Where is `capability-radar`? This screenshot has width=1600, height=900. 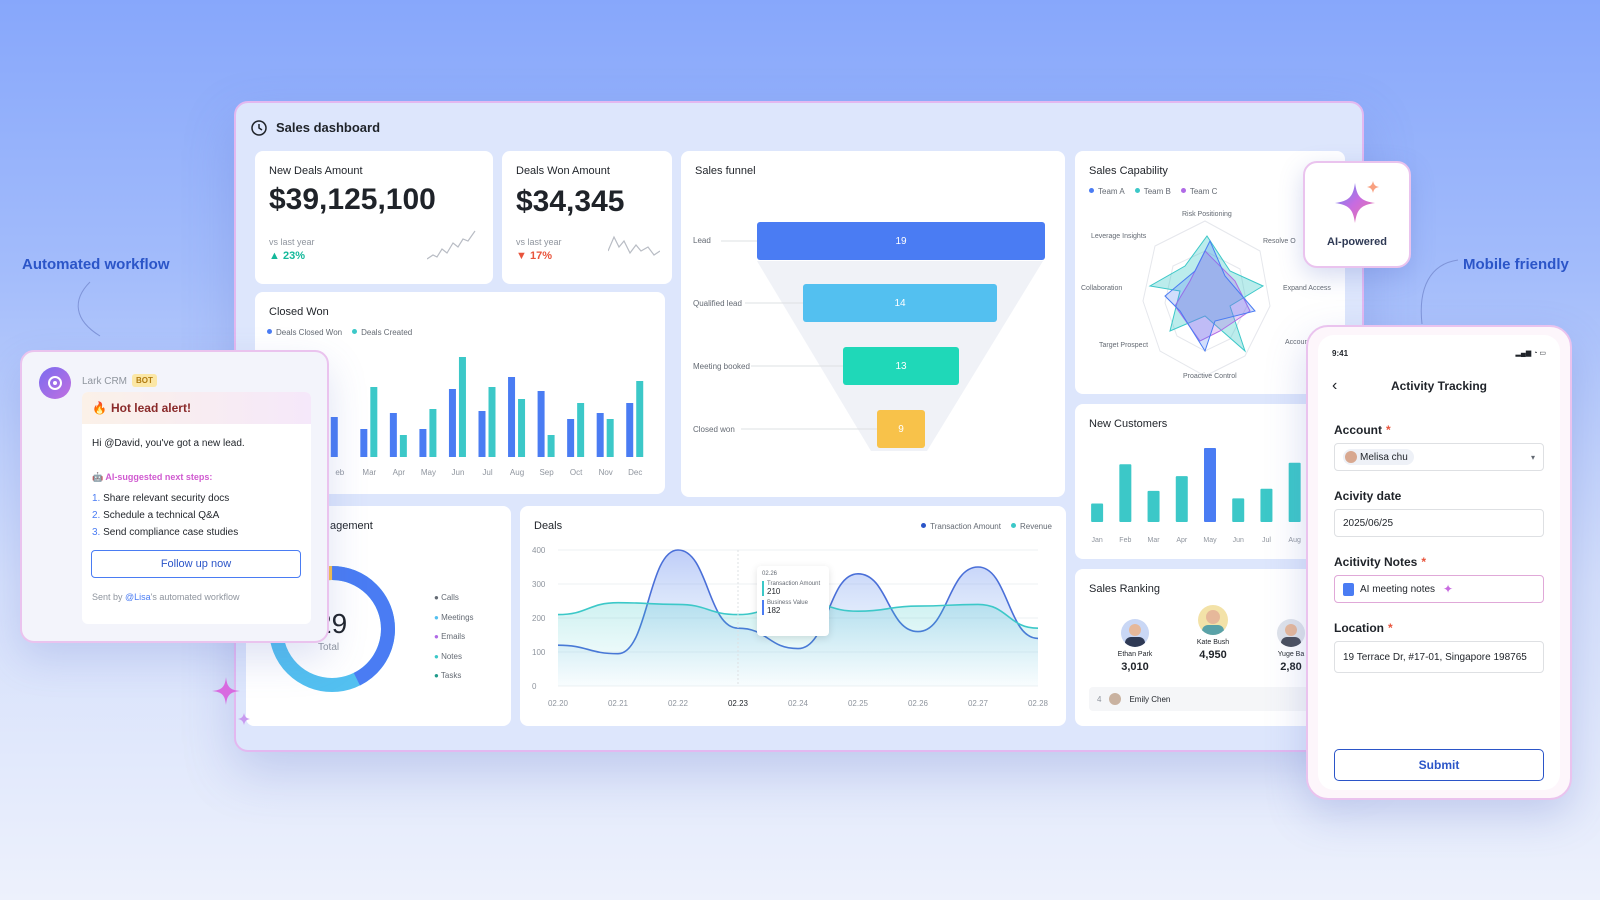 capability-radar is located at coordinates (1206, 298).